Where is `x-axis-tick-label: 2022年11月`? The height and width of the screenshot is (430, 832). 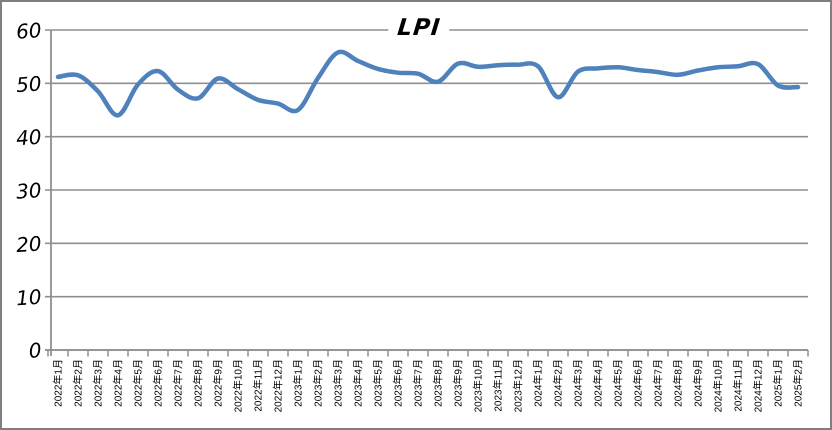 x-axis-tick-label: 2022年11月 is located at coordinates (258, 385).